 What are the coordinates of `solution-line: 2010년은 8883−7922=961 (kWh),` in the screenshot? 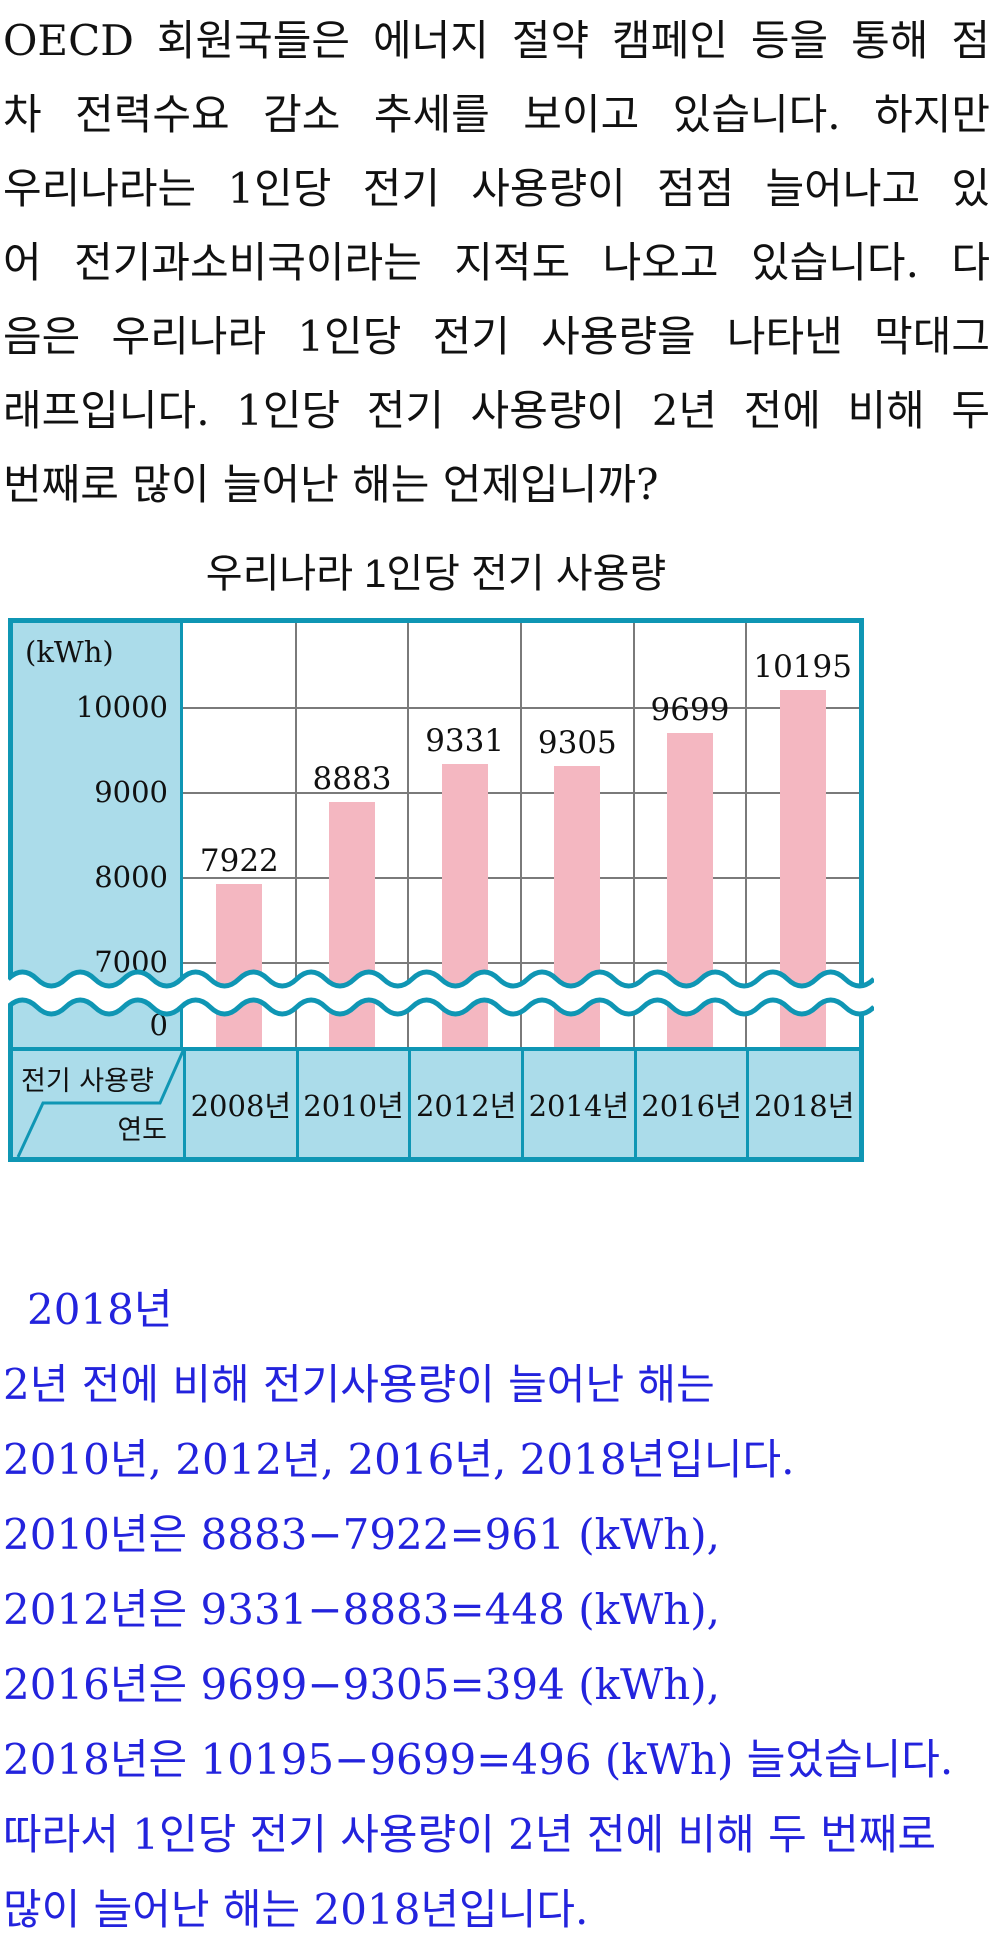 It's located at (361, 1534).